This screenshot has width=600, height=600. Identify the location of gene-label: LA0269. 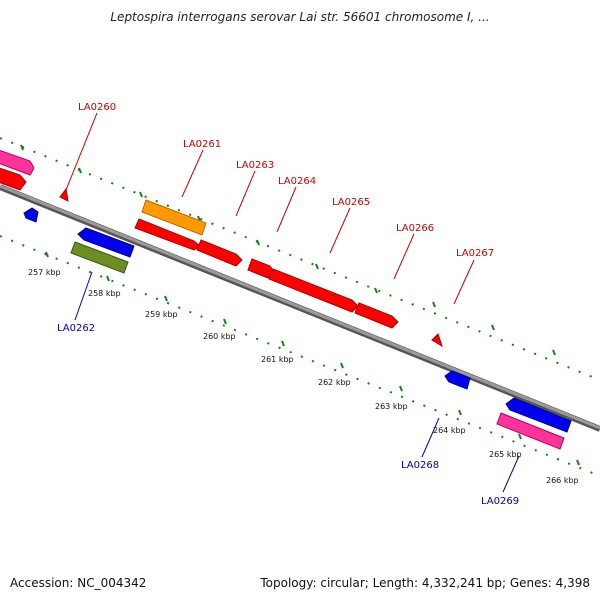
(500, 501).